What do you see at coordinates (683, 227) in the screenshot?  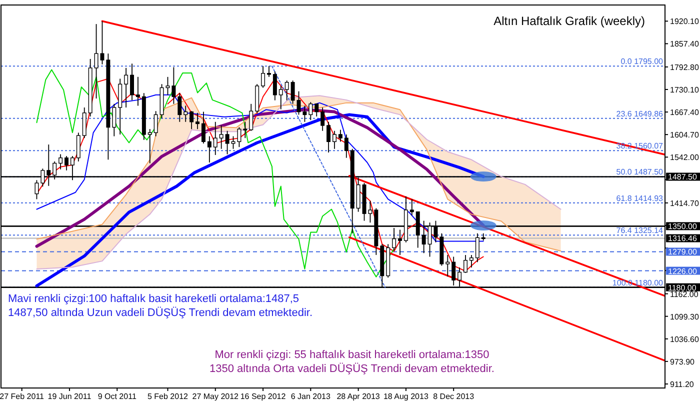 I see `ref-line-label: 1350.00` at bounding box center [683, 227].